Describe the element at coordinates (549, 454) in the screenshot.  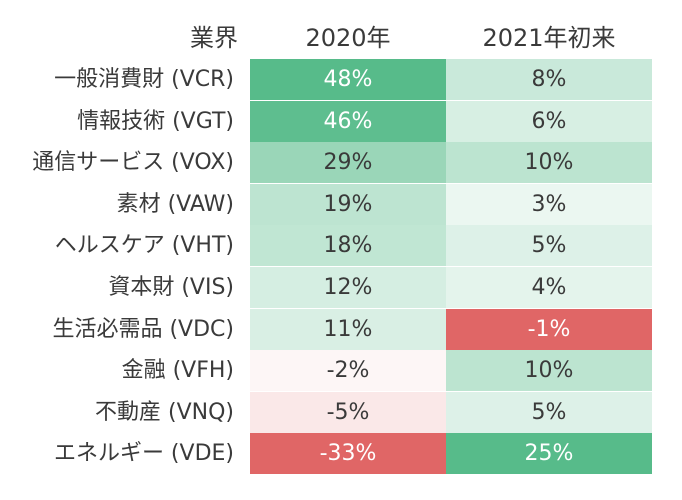
I see `value-2021-cell: 25%` at that location.